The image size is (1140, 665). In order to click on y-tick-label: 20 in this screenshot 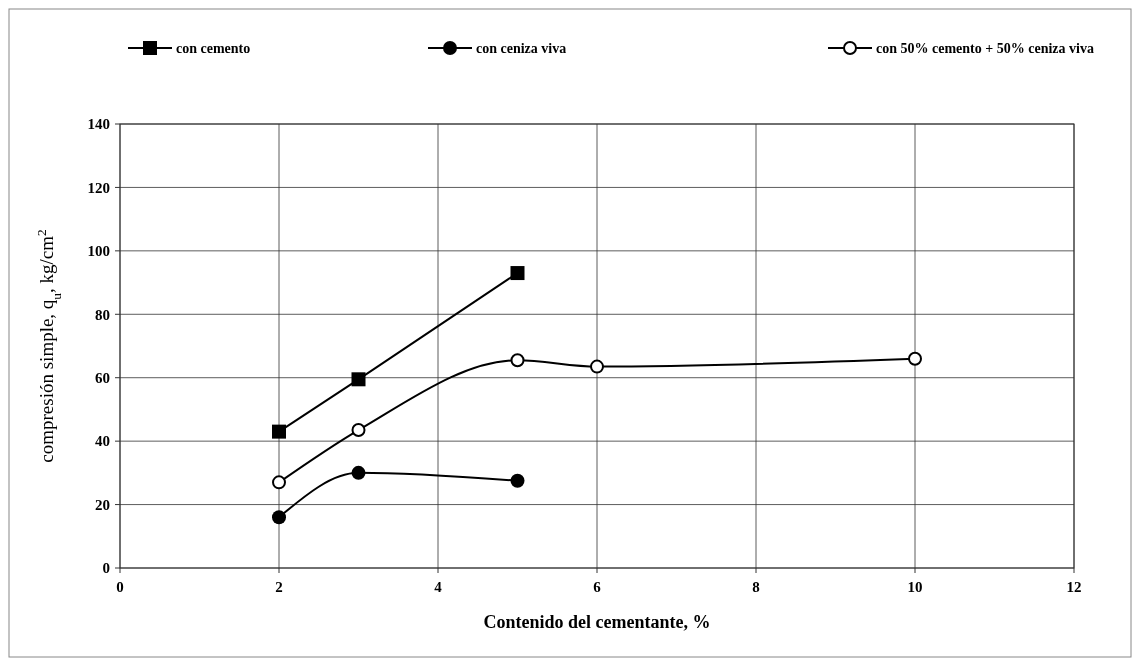, I will do `click(102, 504)`.